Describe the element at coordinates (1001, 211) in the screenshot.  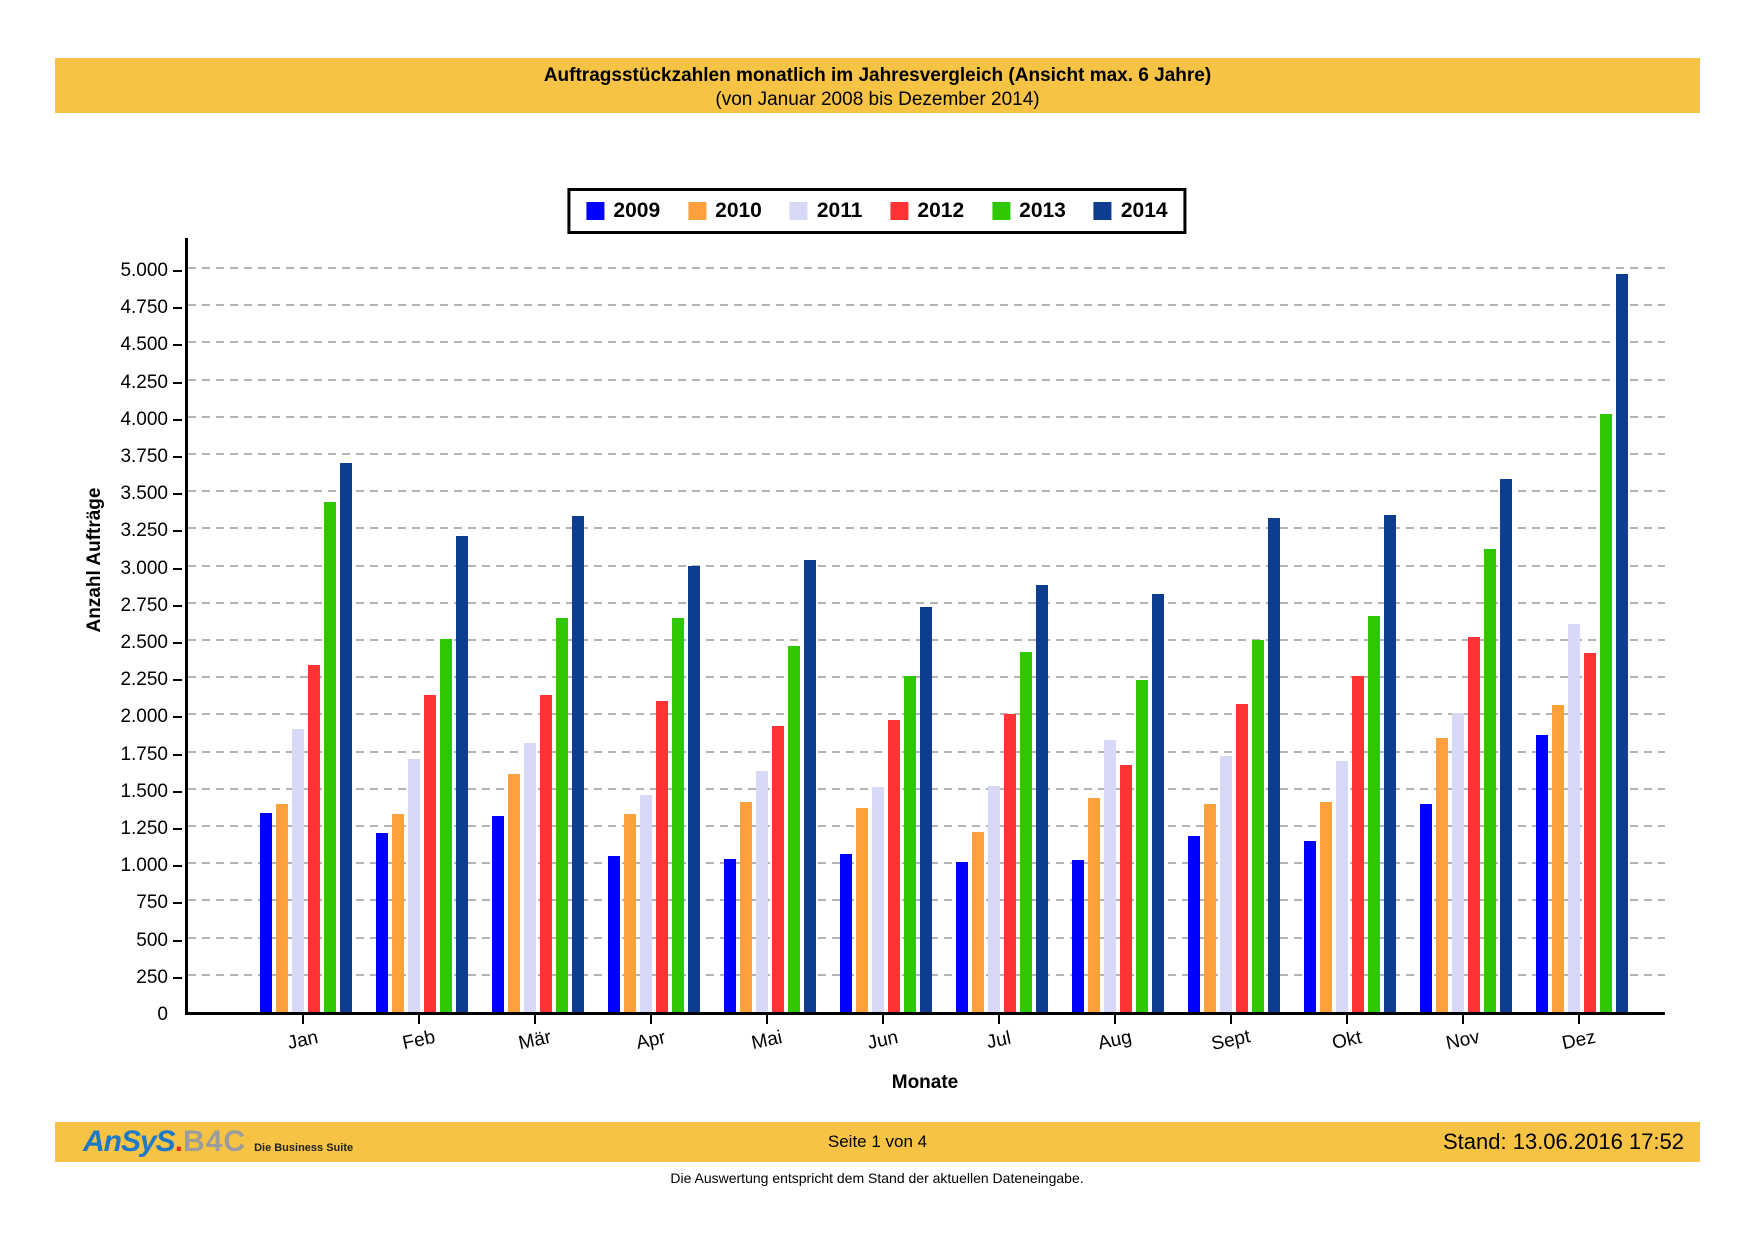
I see `legend-swatch-2013` at that location.